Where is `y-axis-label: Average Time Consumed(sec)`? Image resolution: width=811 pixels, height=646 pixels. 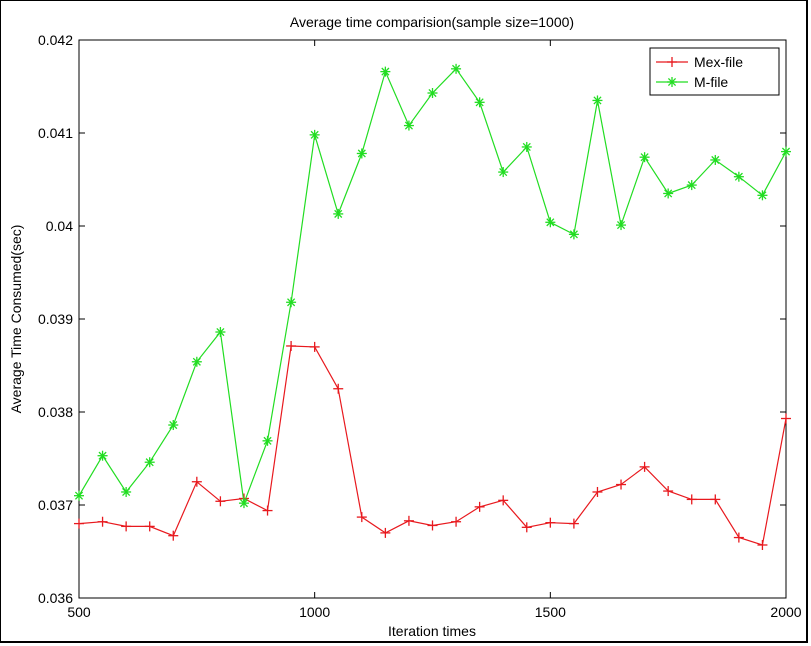
y-axis-label: Average Time Consumed(sec) is located at coordinates (16, 319).